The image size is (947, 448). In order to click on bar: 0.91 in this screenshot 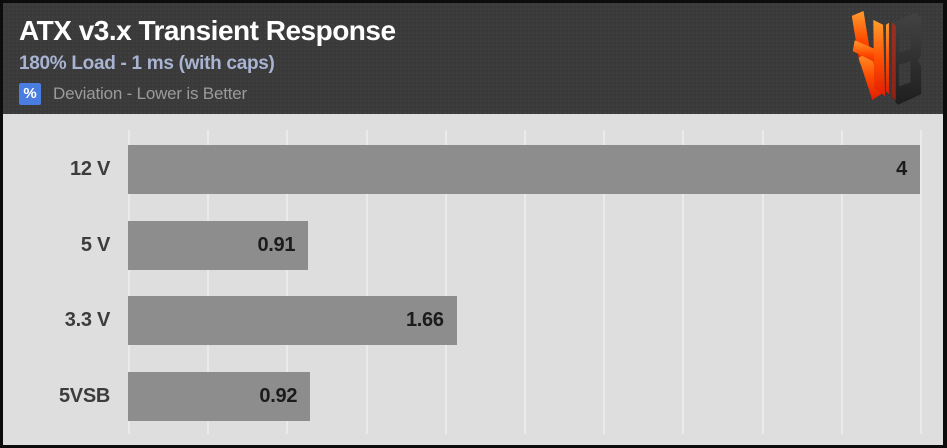, I will do `click(218, 245)`.